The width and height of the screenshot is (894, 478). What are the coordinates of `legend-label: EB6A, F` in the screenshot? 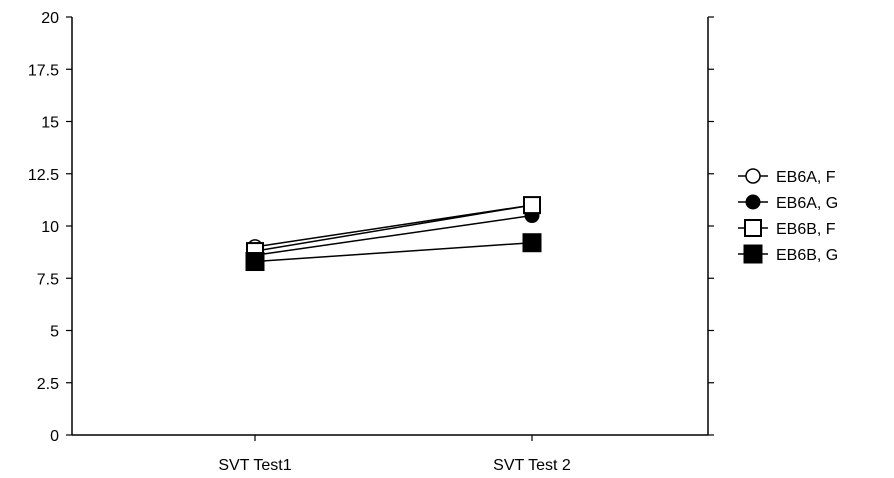 It's located at (806, 177).